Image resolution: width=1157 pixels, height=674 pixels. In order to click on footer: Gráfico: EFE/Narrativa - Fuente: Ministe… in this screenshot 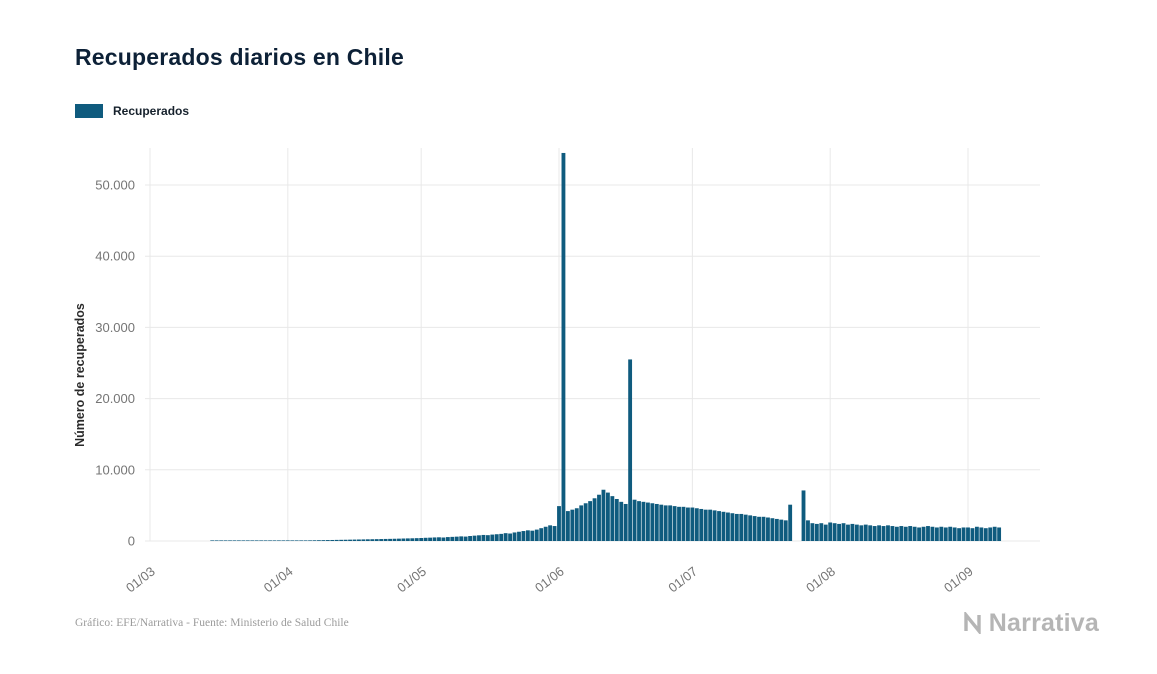, I will do `click(587, 623)`.